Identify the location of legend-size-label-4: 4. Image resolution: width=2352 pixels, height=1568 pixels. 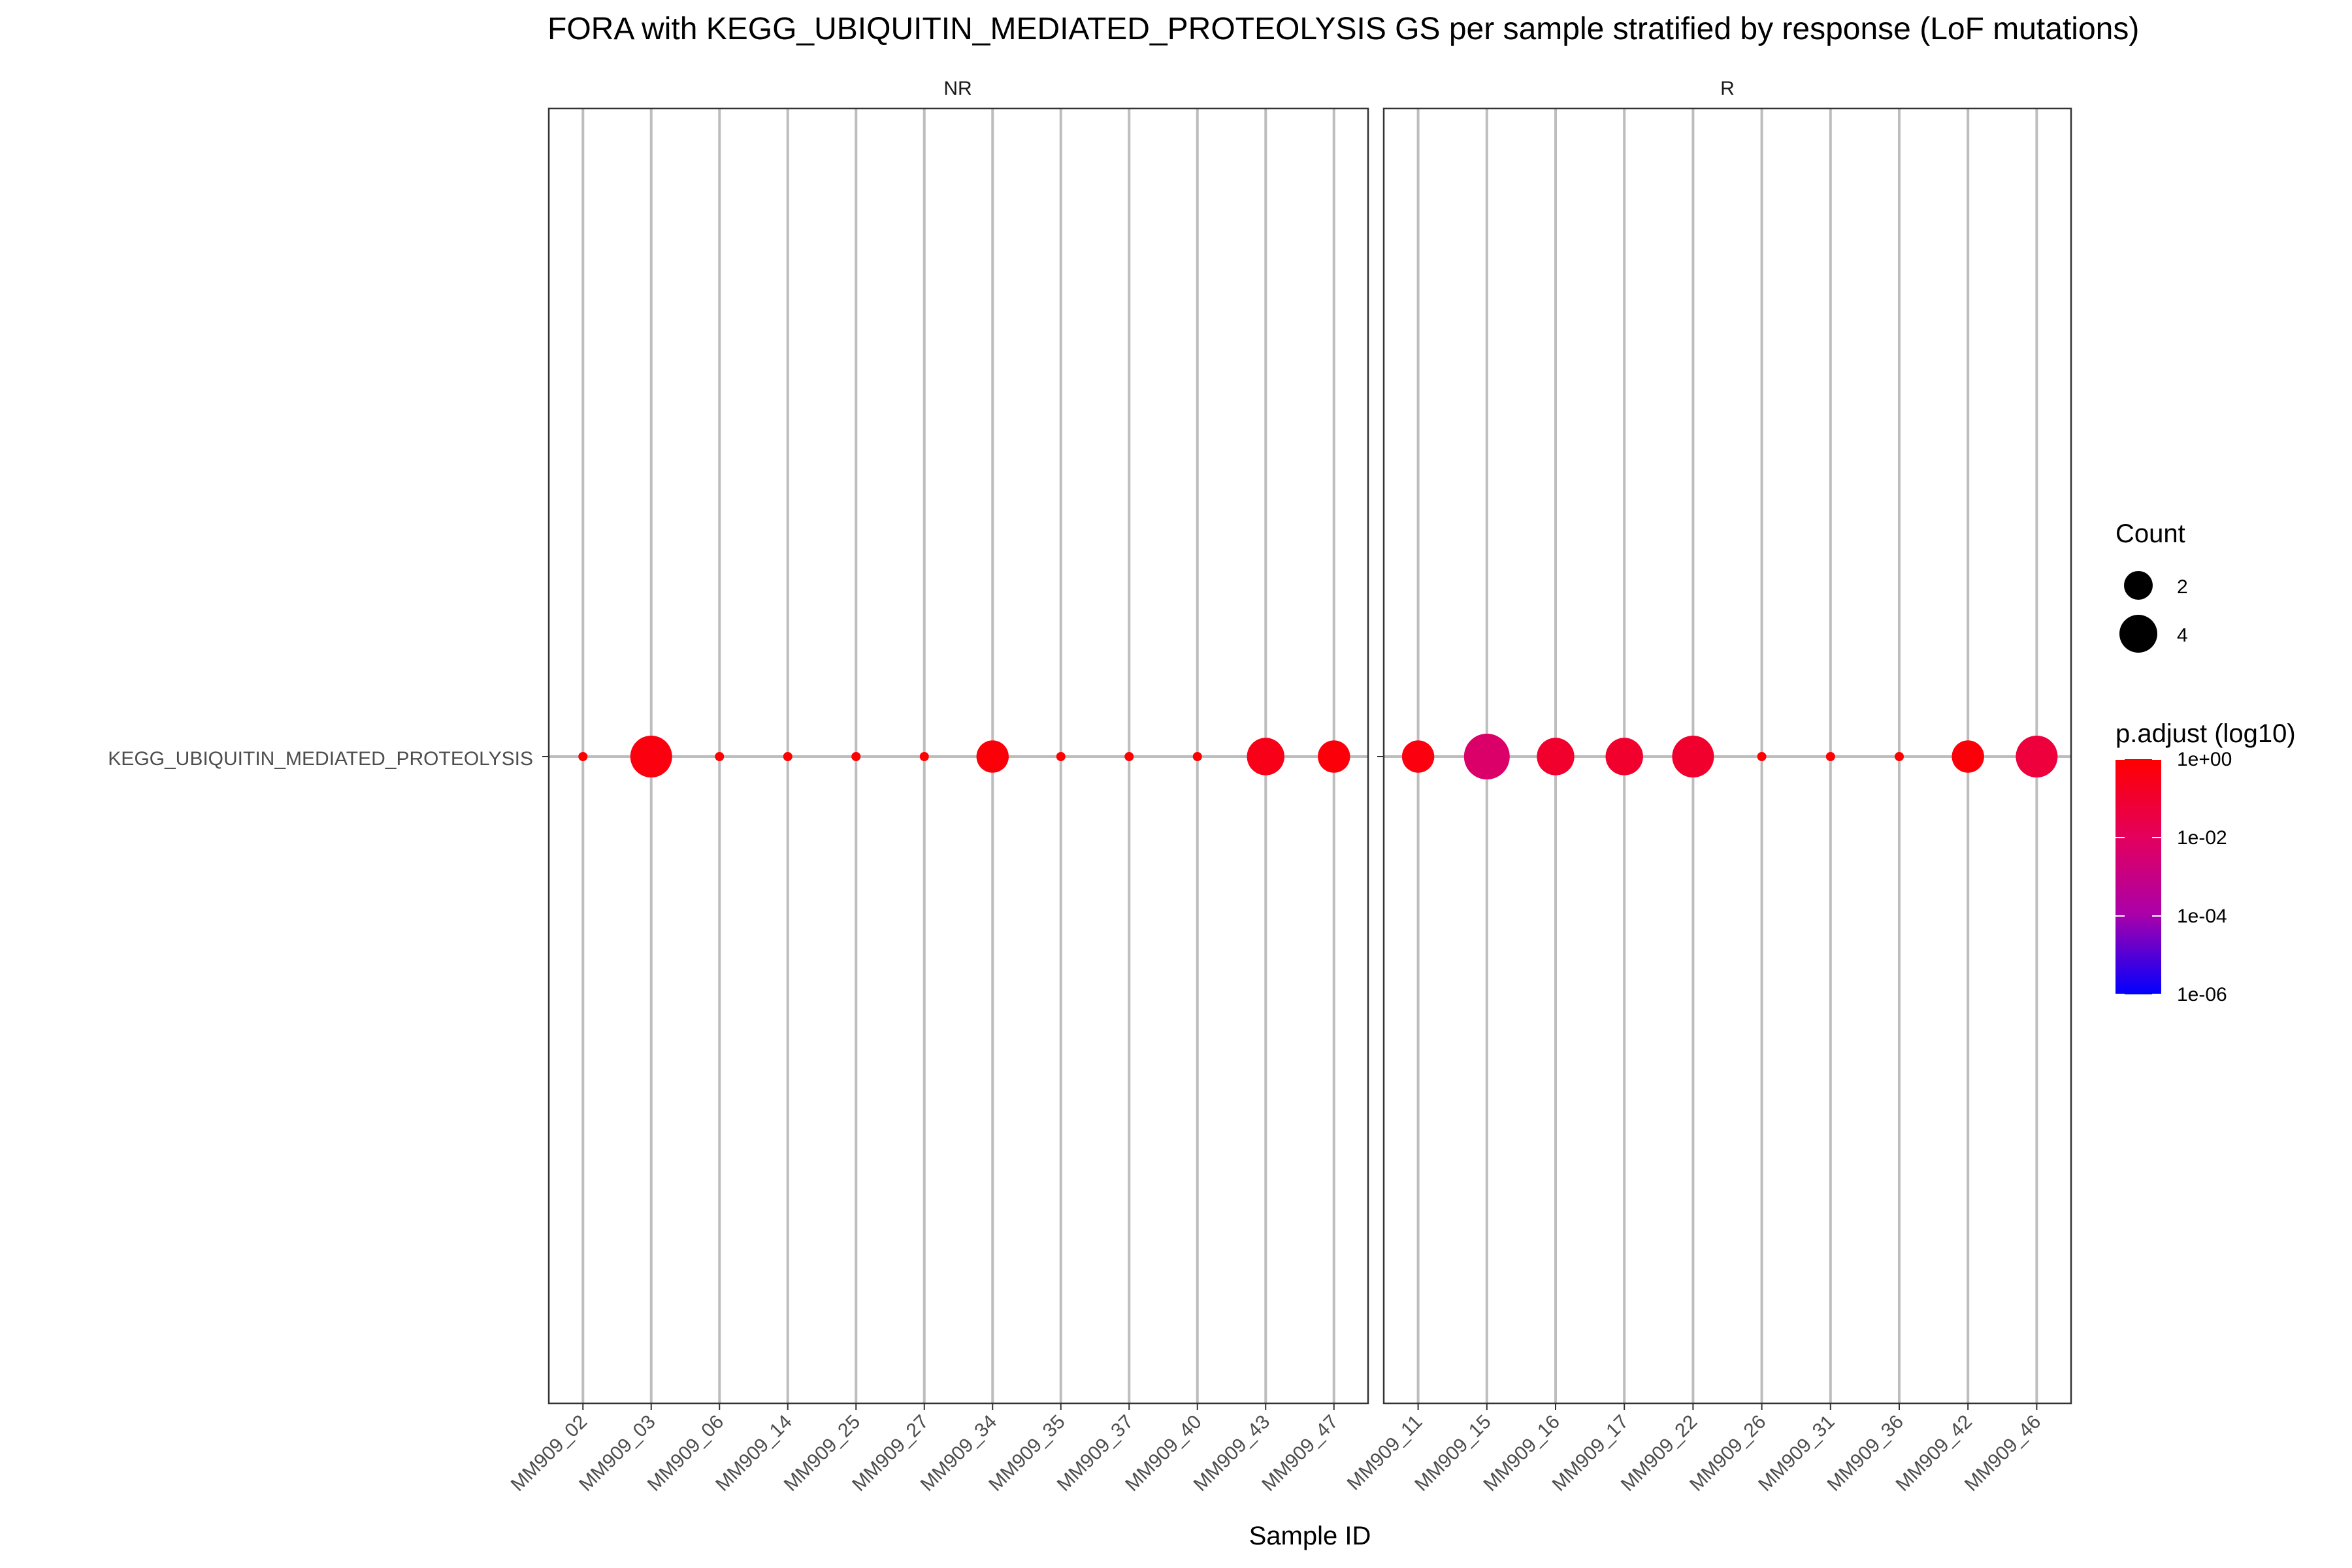
(2182, 635).